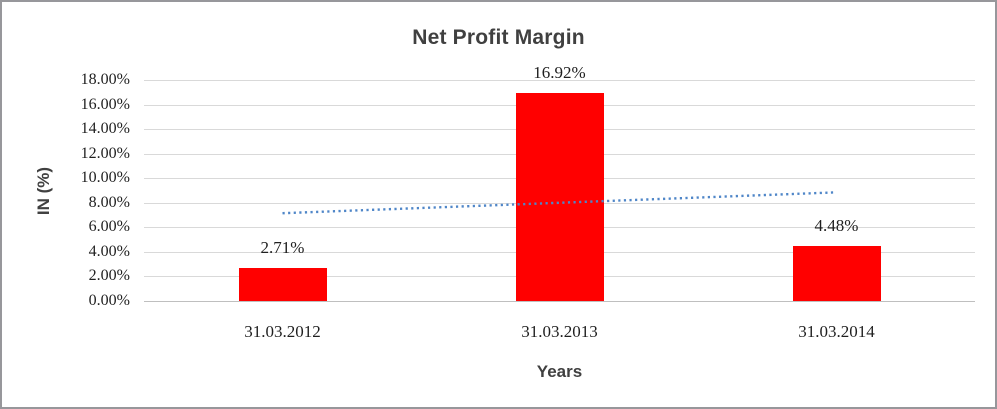 This screenshot has height=409, width=997. Describe the element at coordinates (559, 331) in the screenshot. I see `x-axis-category-label: 31.03.2013` at that location.